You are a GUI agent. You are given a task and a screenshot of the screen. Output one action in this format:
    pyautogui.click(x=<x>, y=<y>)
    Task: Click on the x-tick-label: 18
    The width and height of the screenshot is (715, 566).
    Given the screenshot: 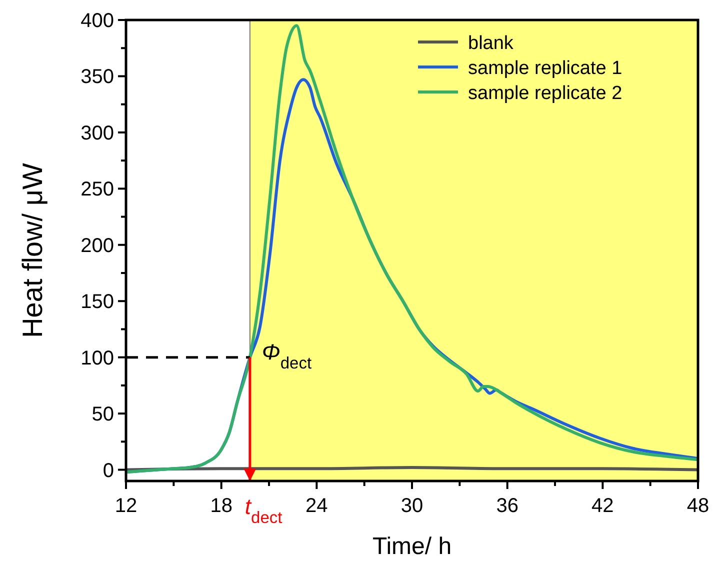 What is the action you would take?
    pyautogui.click(x=221, y=506)
    